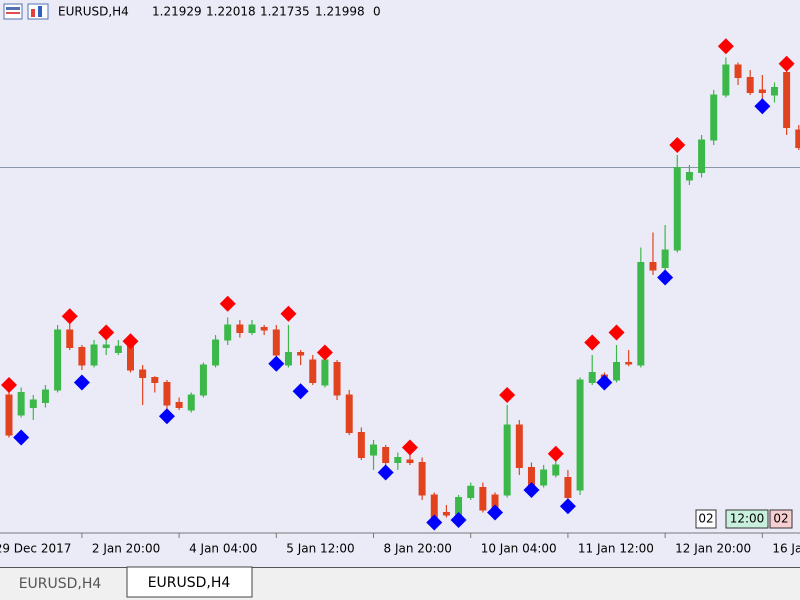 This screenshot has width=800, height=600. What do you see at coordinates (26, 11) in the screenshot?
I see `toolbar-icons` at bounding box center [26, 11].